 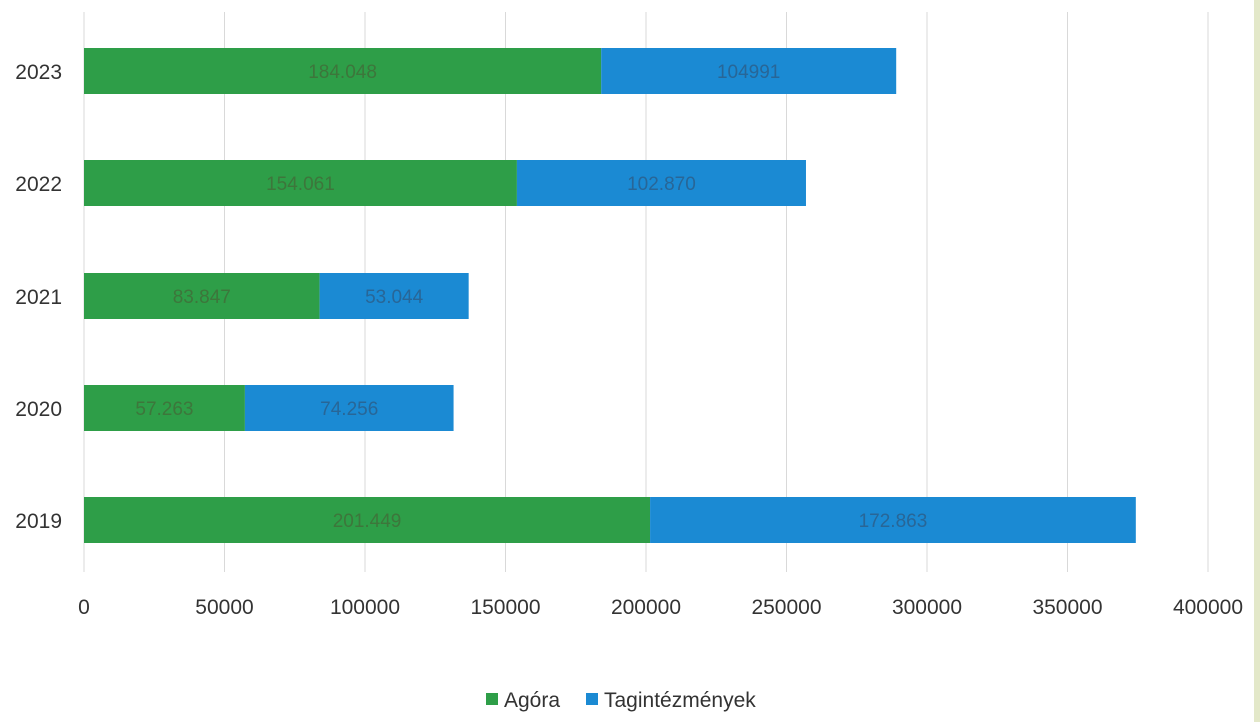 I want to click on legend-label-tagintezmenyek: Tagintézmények, so click(x=680, y=700).